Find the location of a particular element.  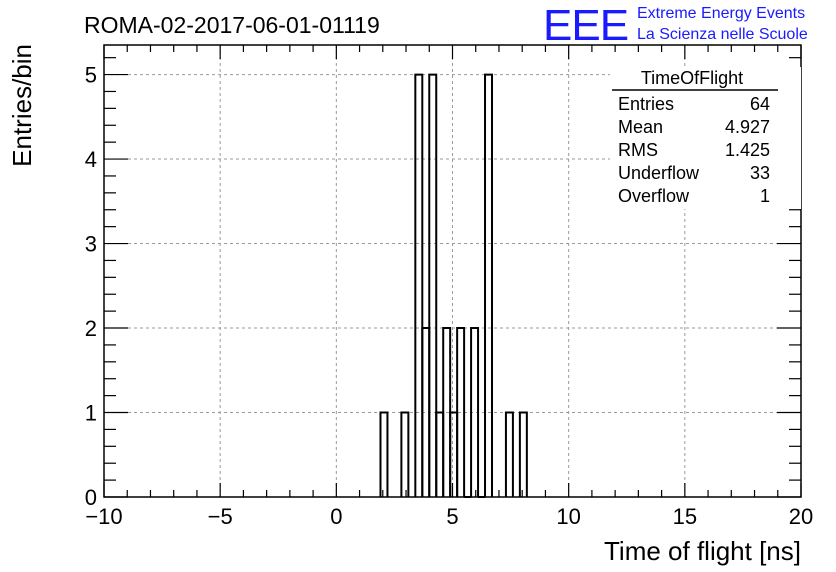

stats-row-value: 1.425 is located at coordinates (747, 150).